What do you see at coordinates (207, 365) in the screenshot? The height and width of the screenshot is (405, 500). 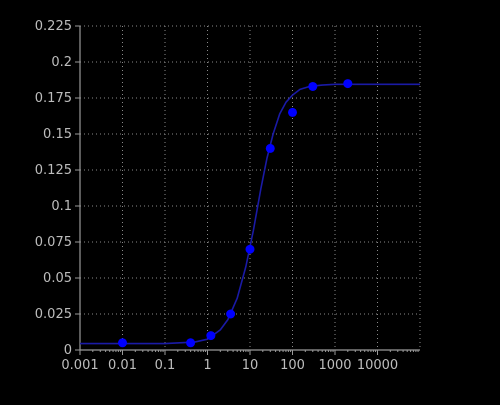 I see `x-tick-label: 1` at bounding box center [207, 365].